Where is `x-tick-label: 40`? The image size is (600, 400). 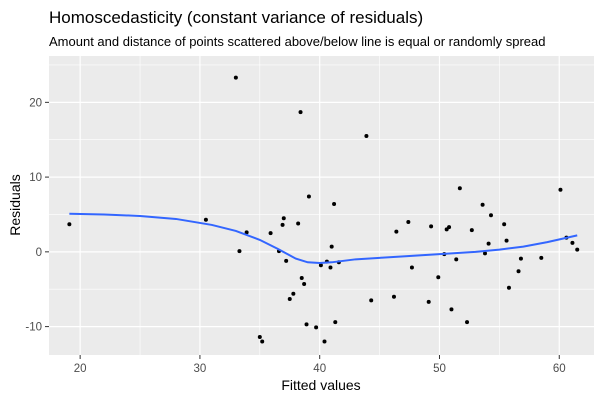 x-tick-label: 40 is located at coordinates (319, 369).